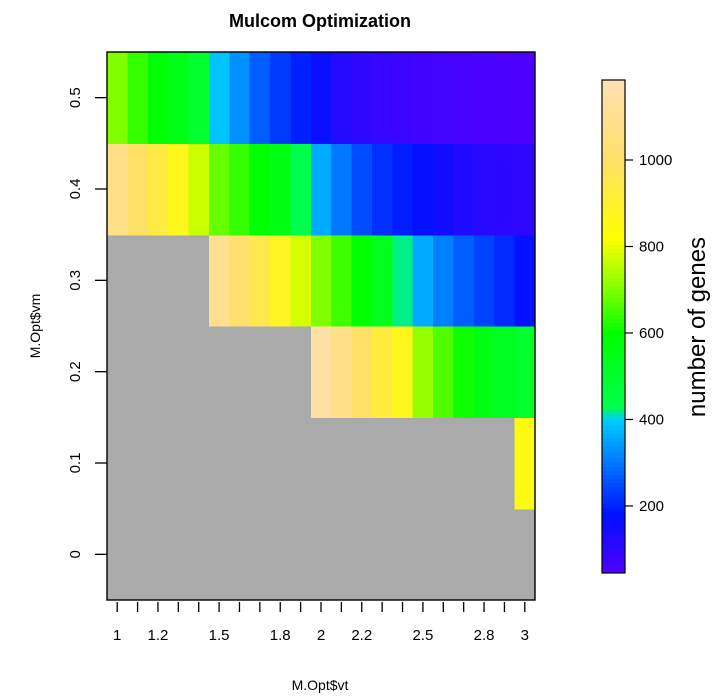 The height and width of the screenshot is (698, 723). Describe the element at coordinates (87, 323) in the screenshot. I see `y-axis: 0 0.1 0.2 0.3 0.4 0.5` at that location.